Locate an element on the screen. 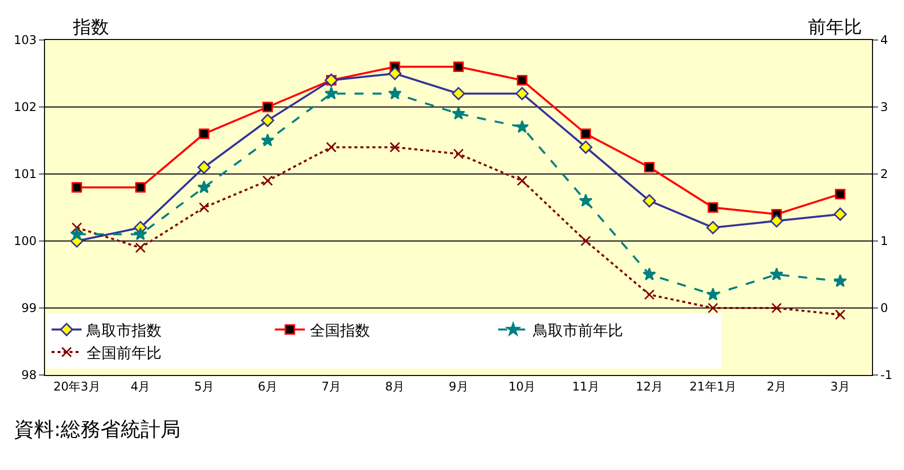  legend-label: 鳥取市指数 is located at coordinates (124, 330).